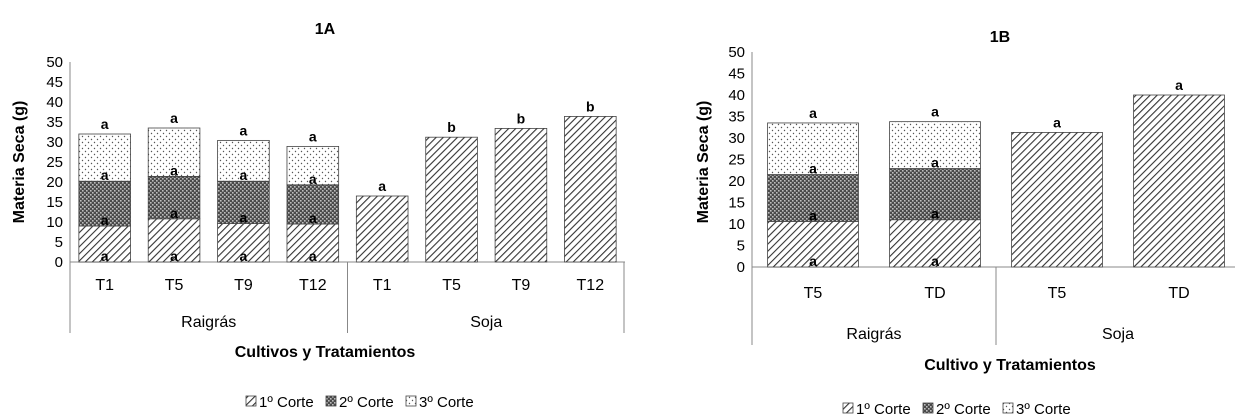 This screenshot has width=1235, height=420. I want to click on y-tick-label: 0, so click(741, 267).